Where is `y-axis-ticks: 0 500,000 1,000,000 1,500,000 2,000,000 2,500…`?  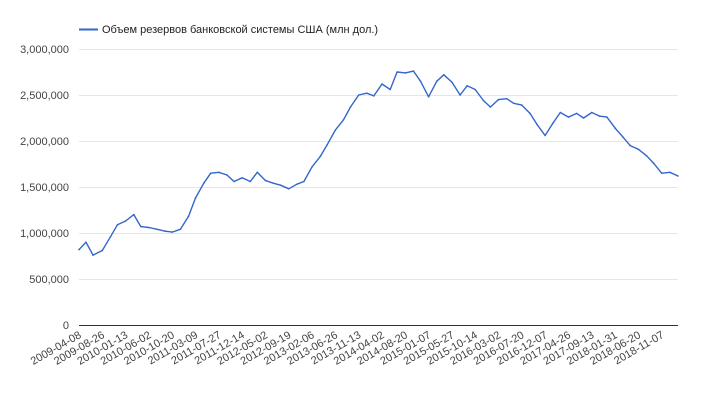 y-axis-ticks: 0 500,000 1,000,000 1,500,000 2,000,000 2,500… is located at coordinates (44, 188).